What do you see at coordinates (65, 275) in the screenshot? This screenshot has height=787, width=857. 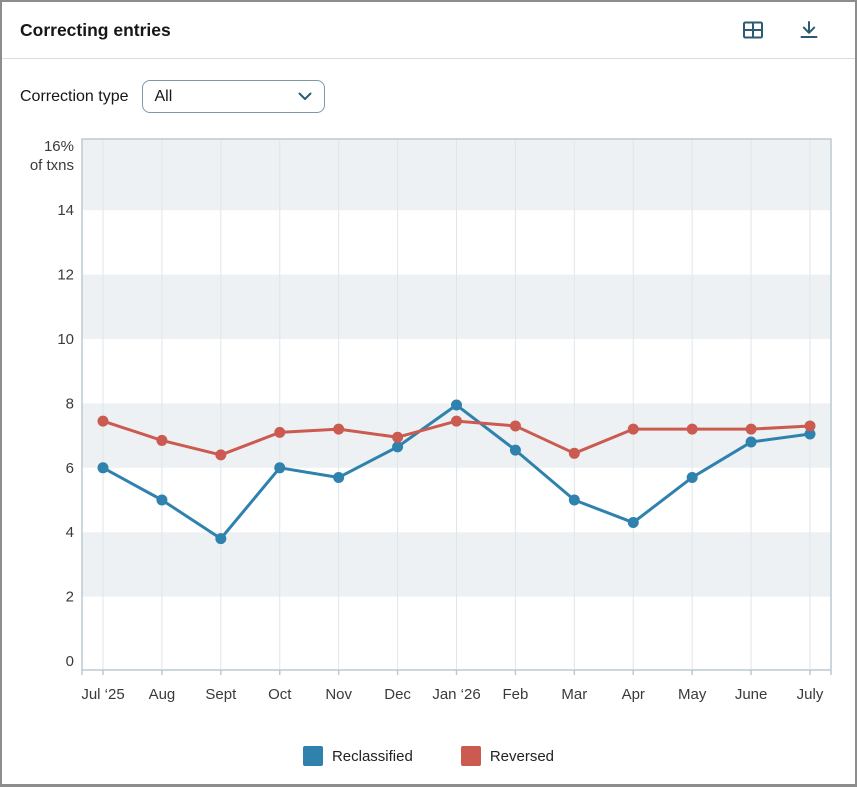 I see `y-axis-label: 12` at bounding box center [65, 275].